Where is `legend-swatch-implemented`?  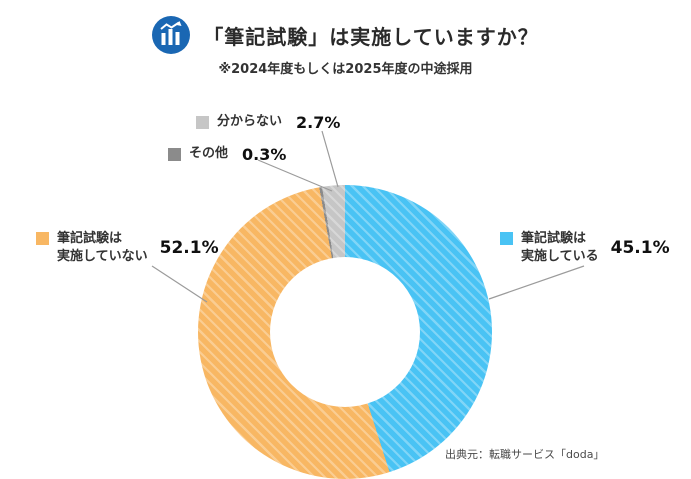
legend-swatch-implemented is located at coordinates (506, 238).